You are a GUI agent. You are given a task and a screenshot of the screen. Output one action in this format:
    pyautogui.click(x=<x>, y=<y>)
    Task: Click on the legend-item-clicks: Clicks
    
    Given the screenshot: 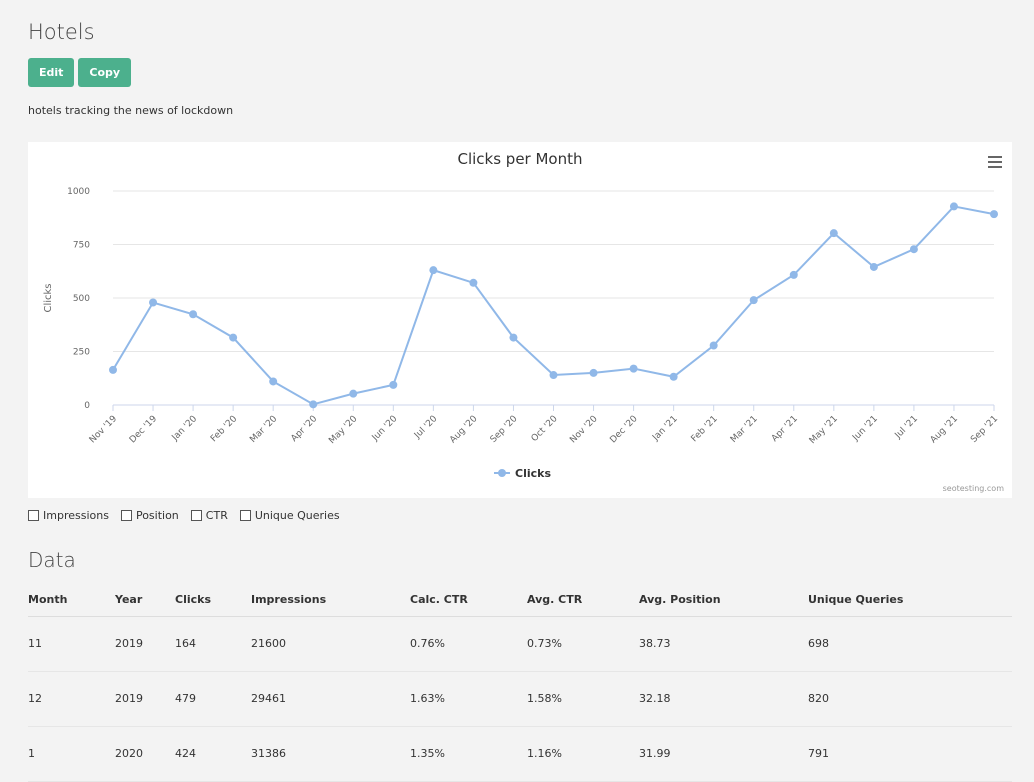 What is the action you would take?
    pyautogui.click(x=533, y=473)
    